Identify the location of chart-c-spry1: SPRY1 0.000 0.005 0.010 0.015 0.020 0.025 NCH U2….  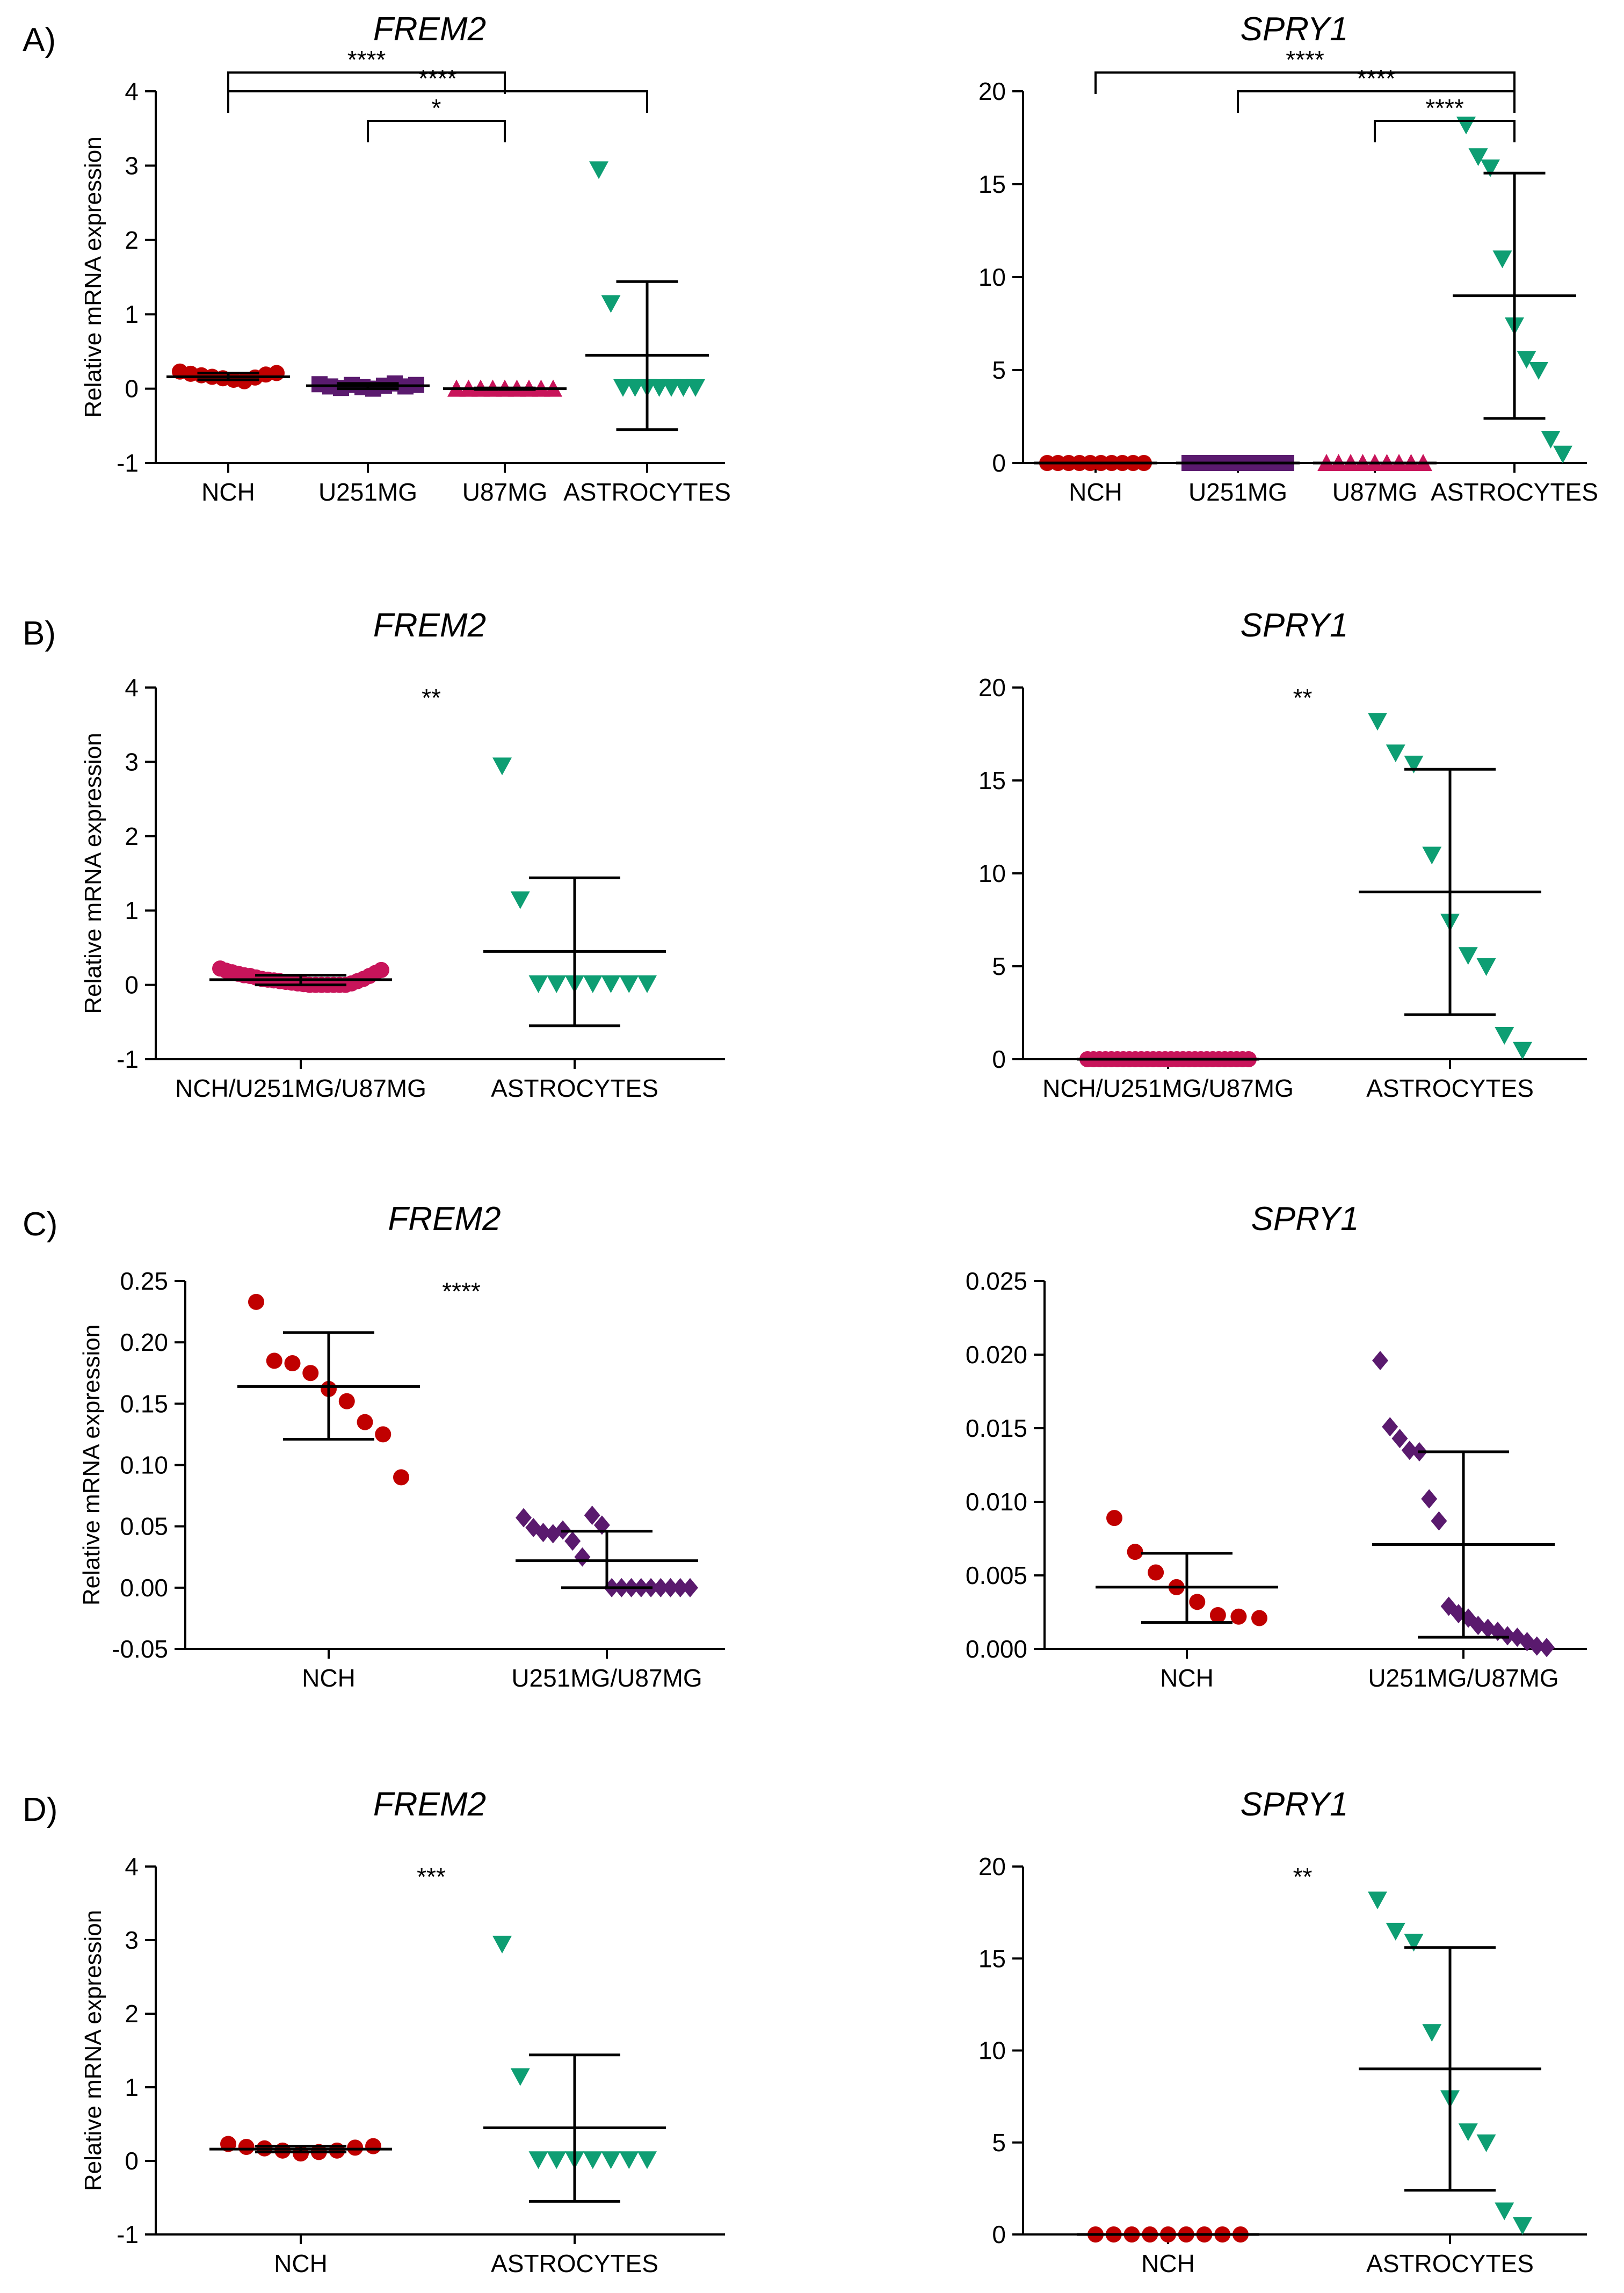
(1277, 1446).